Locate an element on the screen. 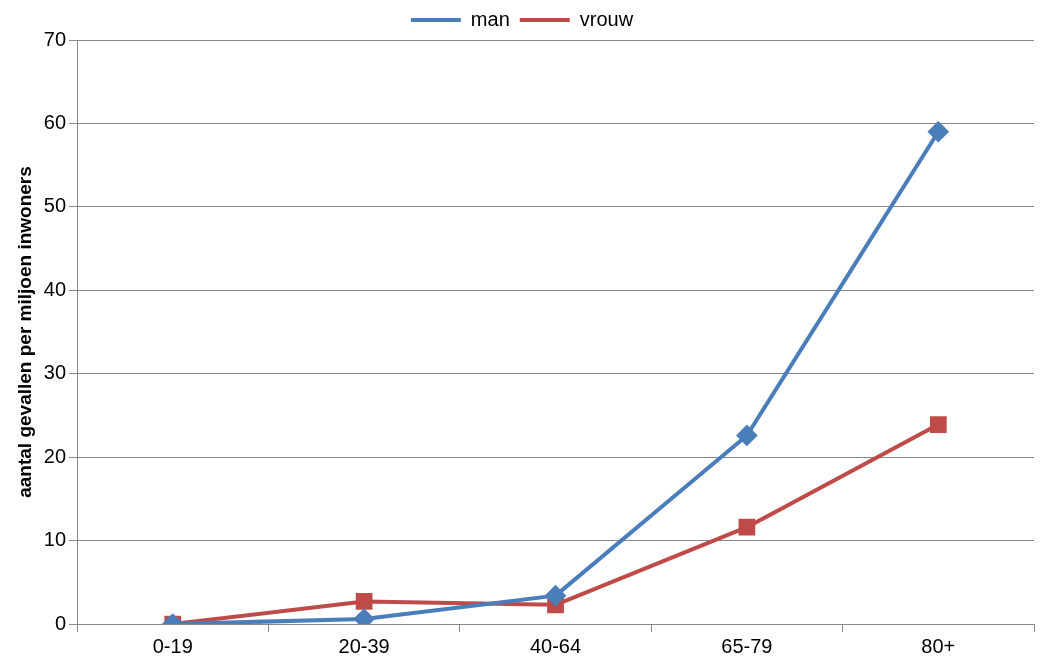  y-axis-title: aantal gevallen per miljoen inwoners is located at coordinates (24, 332).